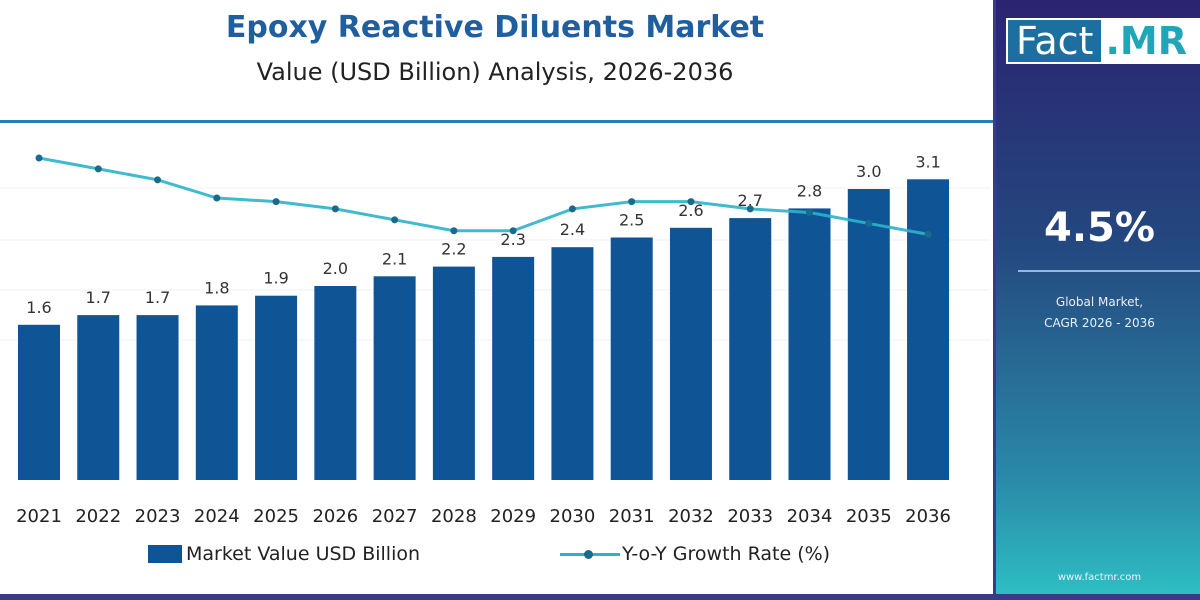  Describe the element at coordinates (495, 27) in the screenshot. I see `chart-title: Epoxy Reactive Diluents Market` at that location.